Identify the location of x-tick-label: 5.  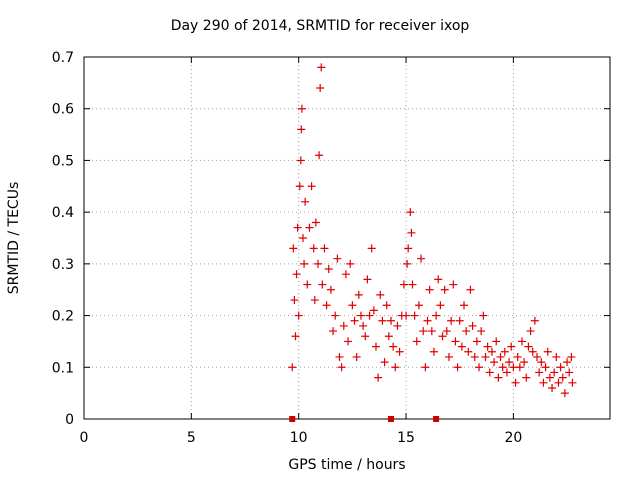
(191, 438).